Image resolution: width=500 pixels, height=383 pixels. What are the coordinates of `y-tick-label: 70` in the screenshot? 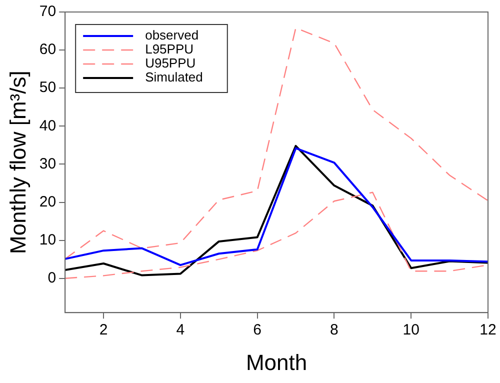 It's located at (47, 11).